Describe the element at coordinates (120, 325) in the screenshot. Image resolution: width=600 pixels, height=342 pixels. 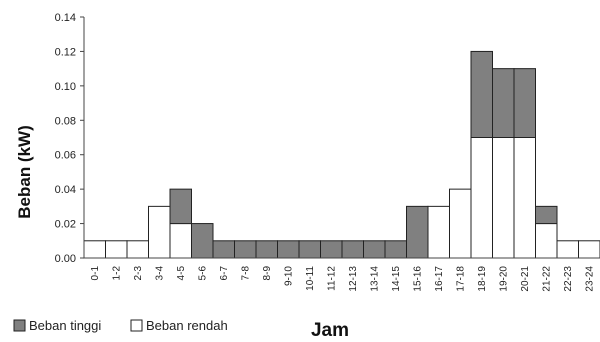
I see `legend: Beban tinggi Beban rendah` at that location.